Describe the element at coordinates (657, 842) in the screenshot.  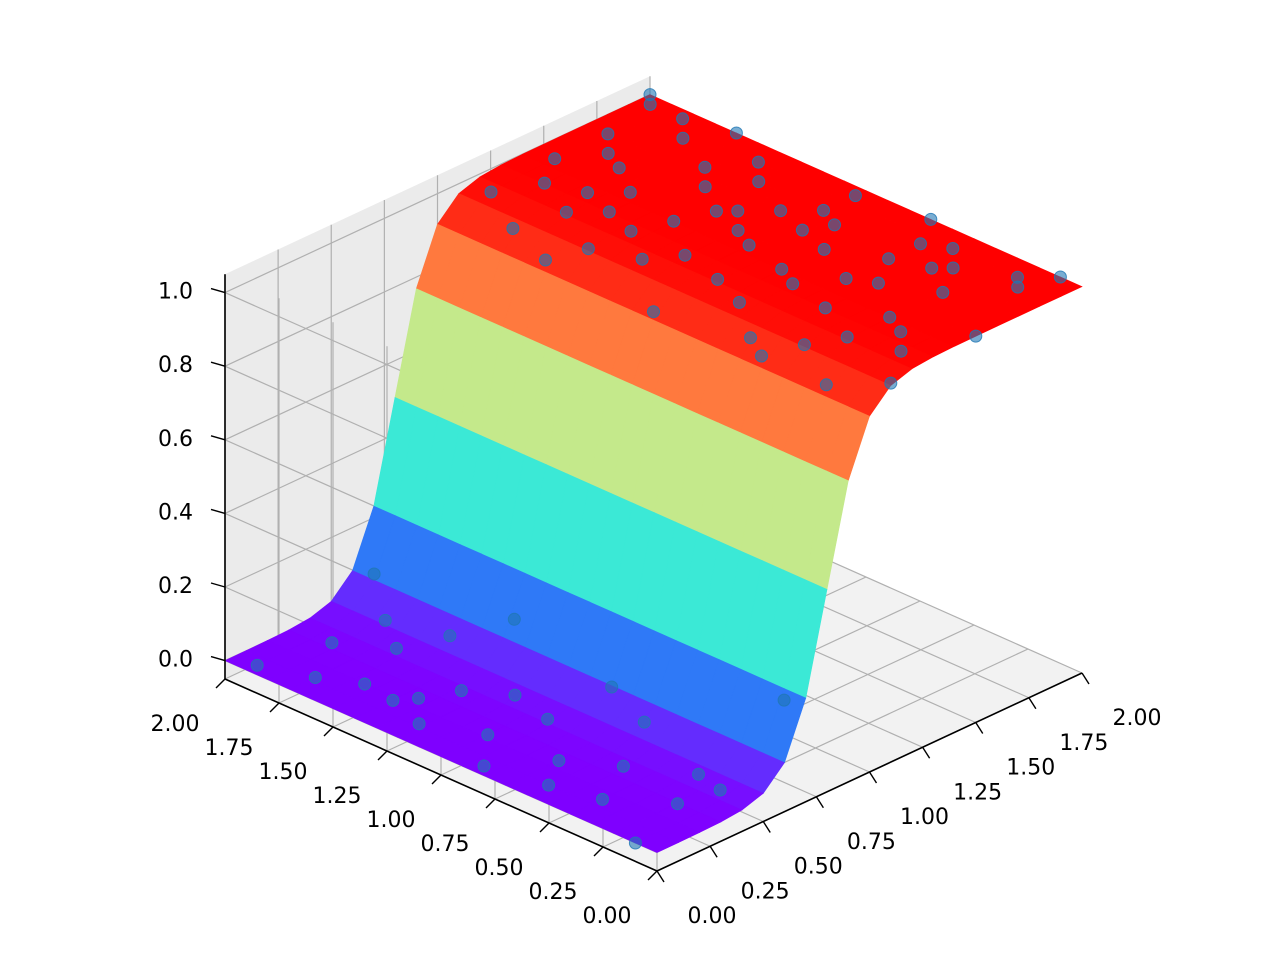
I see `surface-face` at that location.